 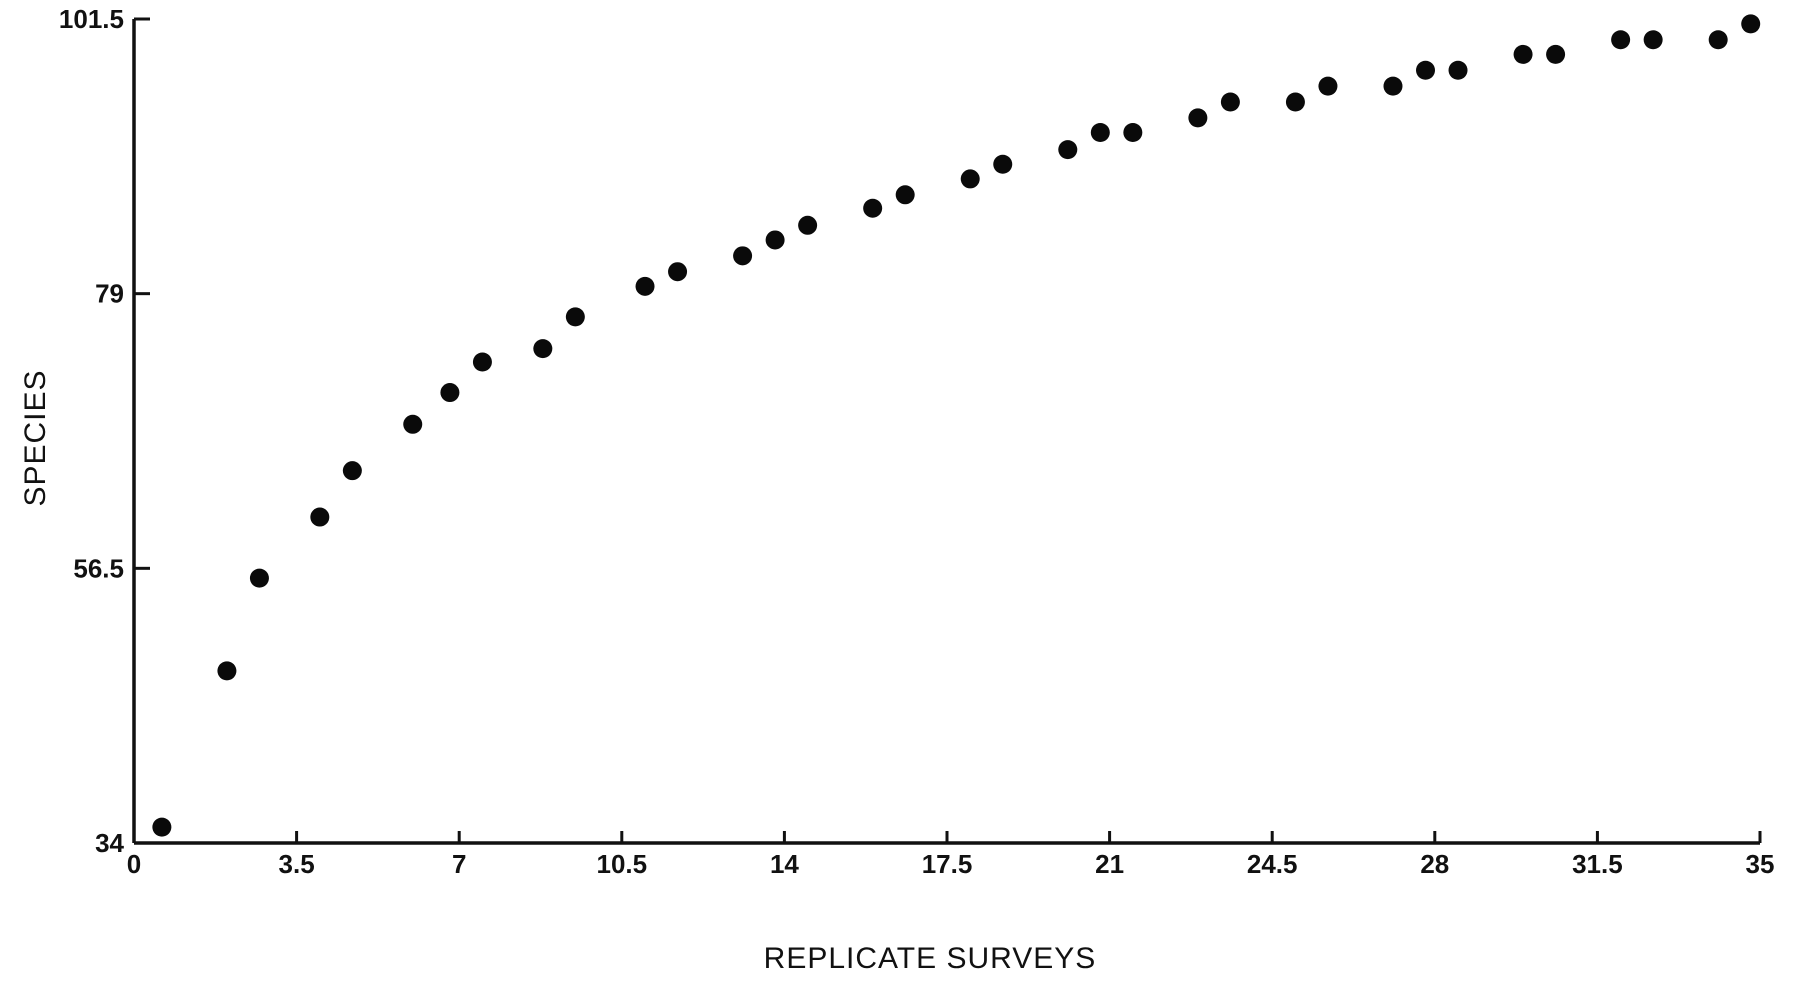 What do you see at coordinates (109, 843) in the screenshot?
I see `y-tick-label: 34` at bounding box center [109, 843].